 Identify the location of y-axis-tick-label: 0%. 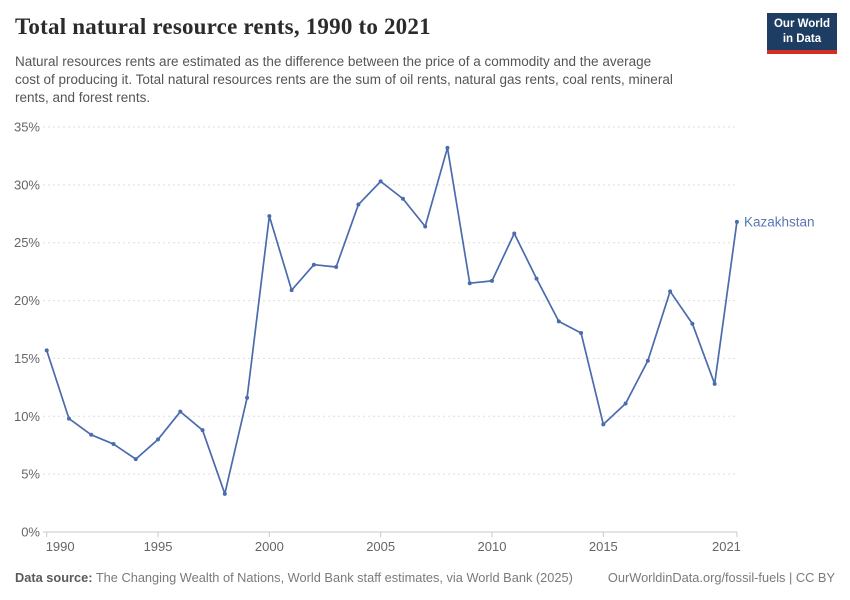
(30, 532).